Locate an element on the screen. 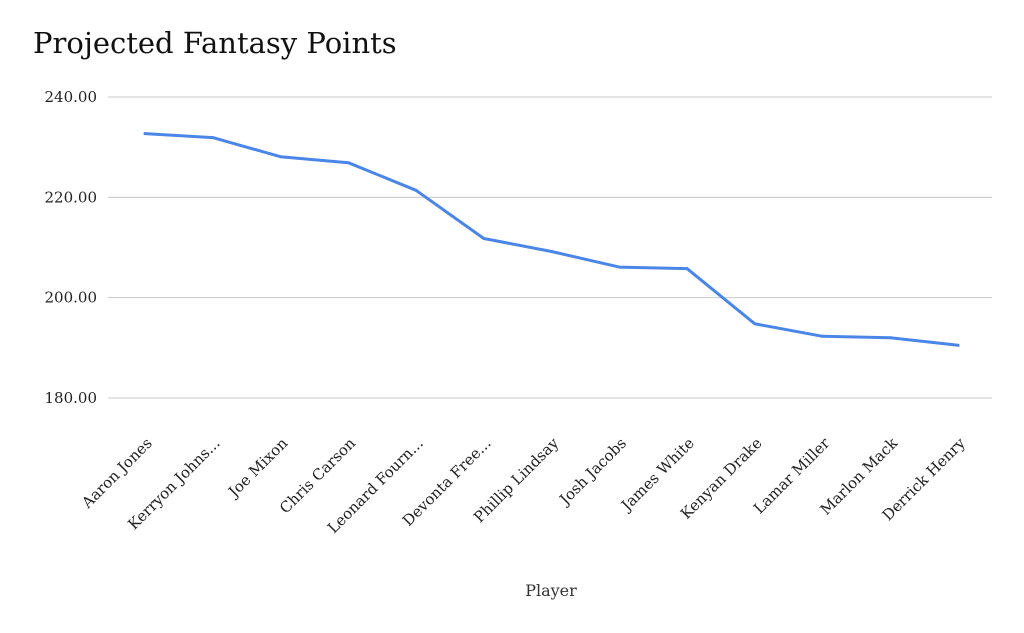 Image resolution: width=1024 pixels, height=633 pixels. y-tick-label: 240.00 is located at coordinates (71, 97).